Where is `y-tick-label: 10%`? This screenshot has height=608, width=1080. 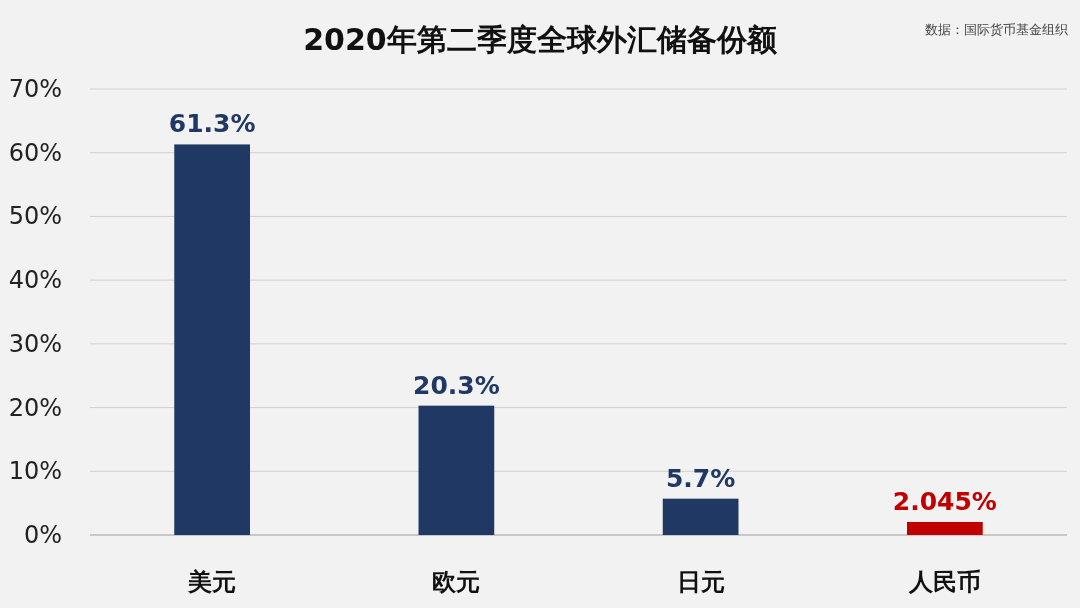 y-tick-label: 10% is located at coordinates (35, 471).